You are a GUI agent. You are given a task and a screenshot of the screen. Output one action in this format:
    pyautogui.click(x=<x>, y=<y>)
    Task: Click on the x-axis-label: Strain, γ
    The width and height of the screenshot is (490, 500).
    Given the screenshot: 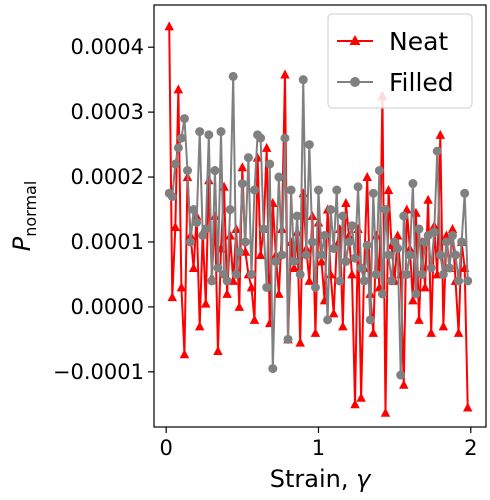 What is the action you would take?
    pyautogui.click(x=321, y=479)
    